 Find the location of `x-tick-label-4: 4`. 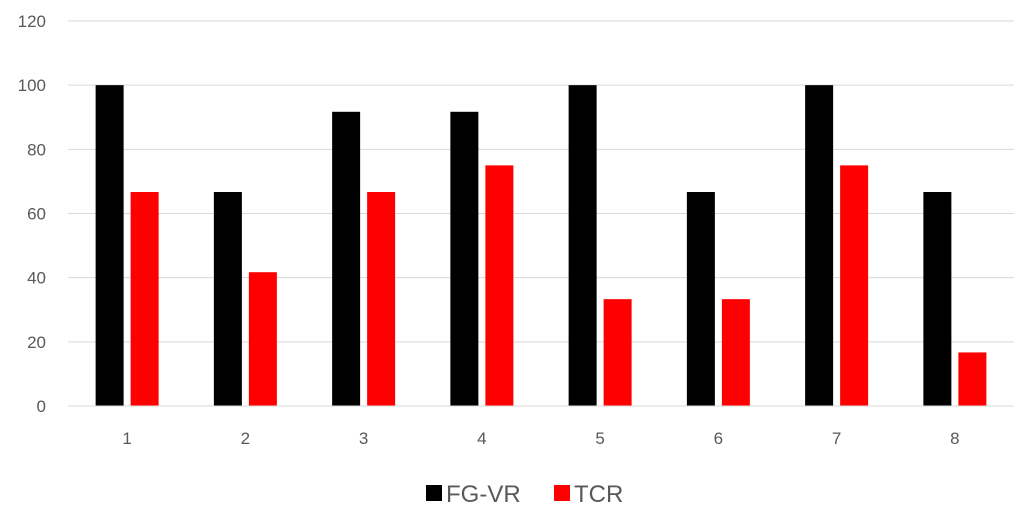

x-tick-label-4: 4 is located at coordinates (481, 438).